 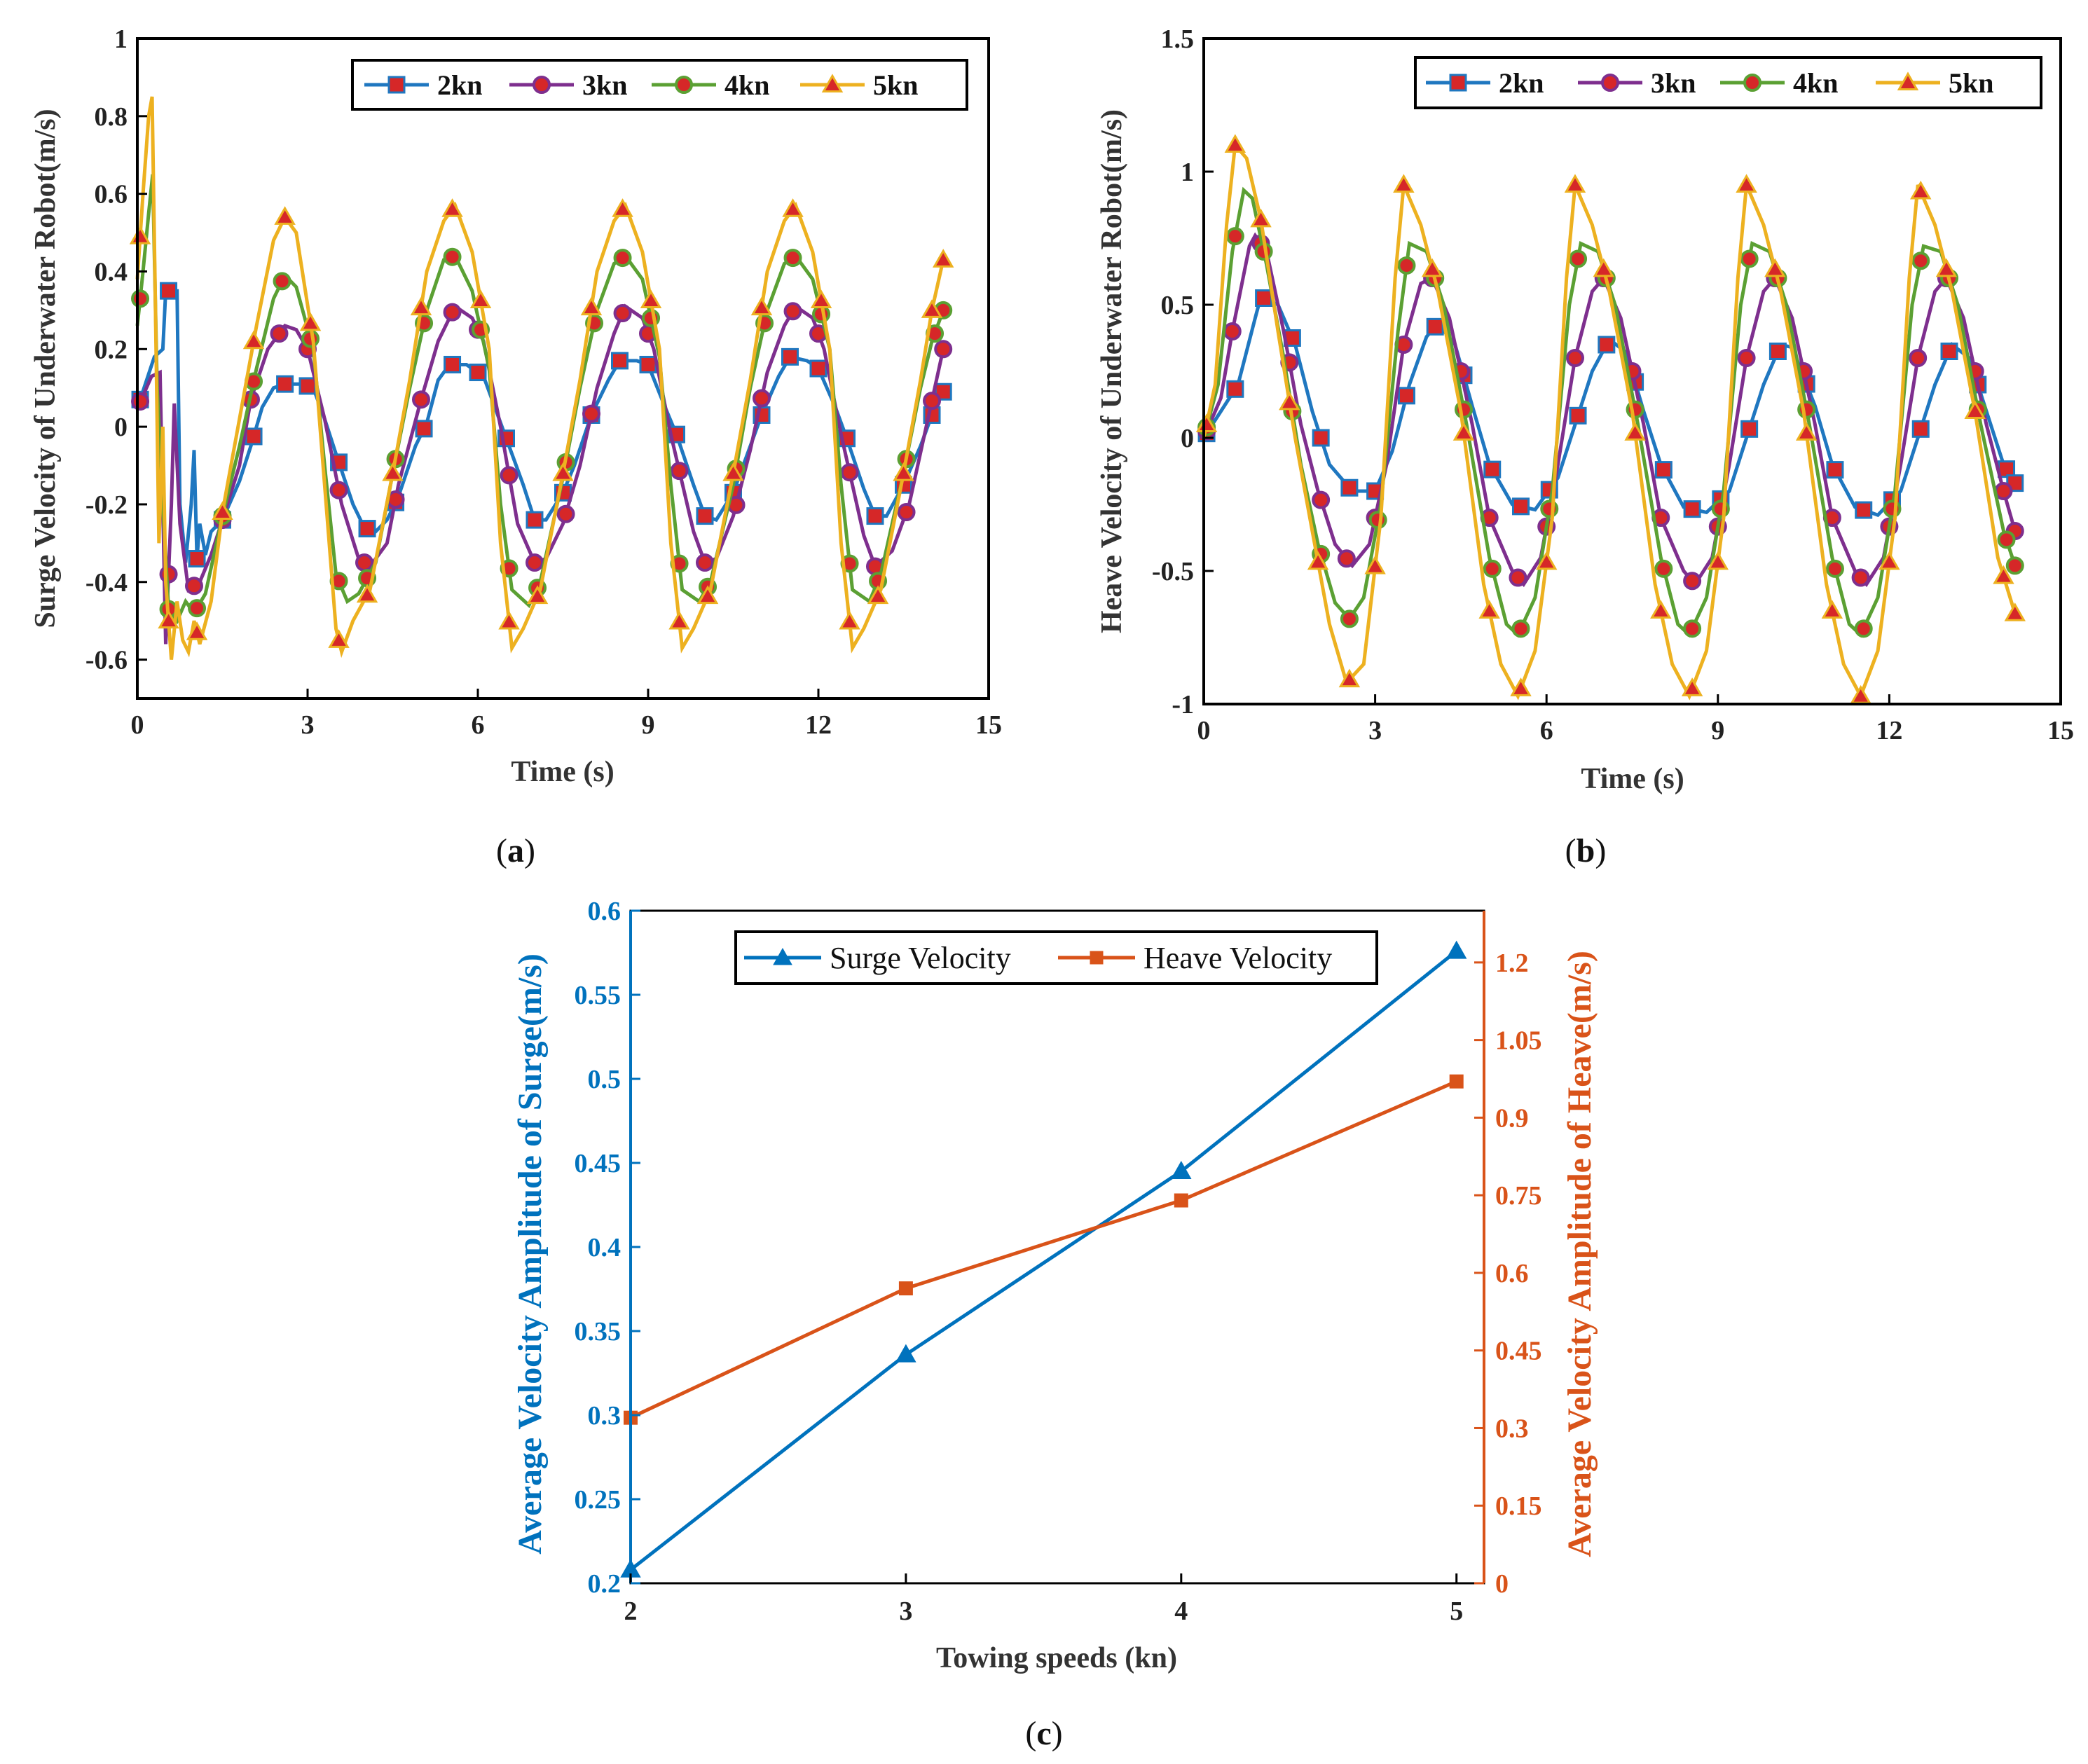 What do you see at coordinates (107, 505) in the screenshot?
I see `panel-a-ytick-2: -0.2` at bounding box center [107, 505].